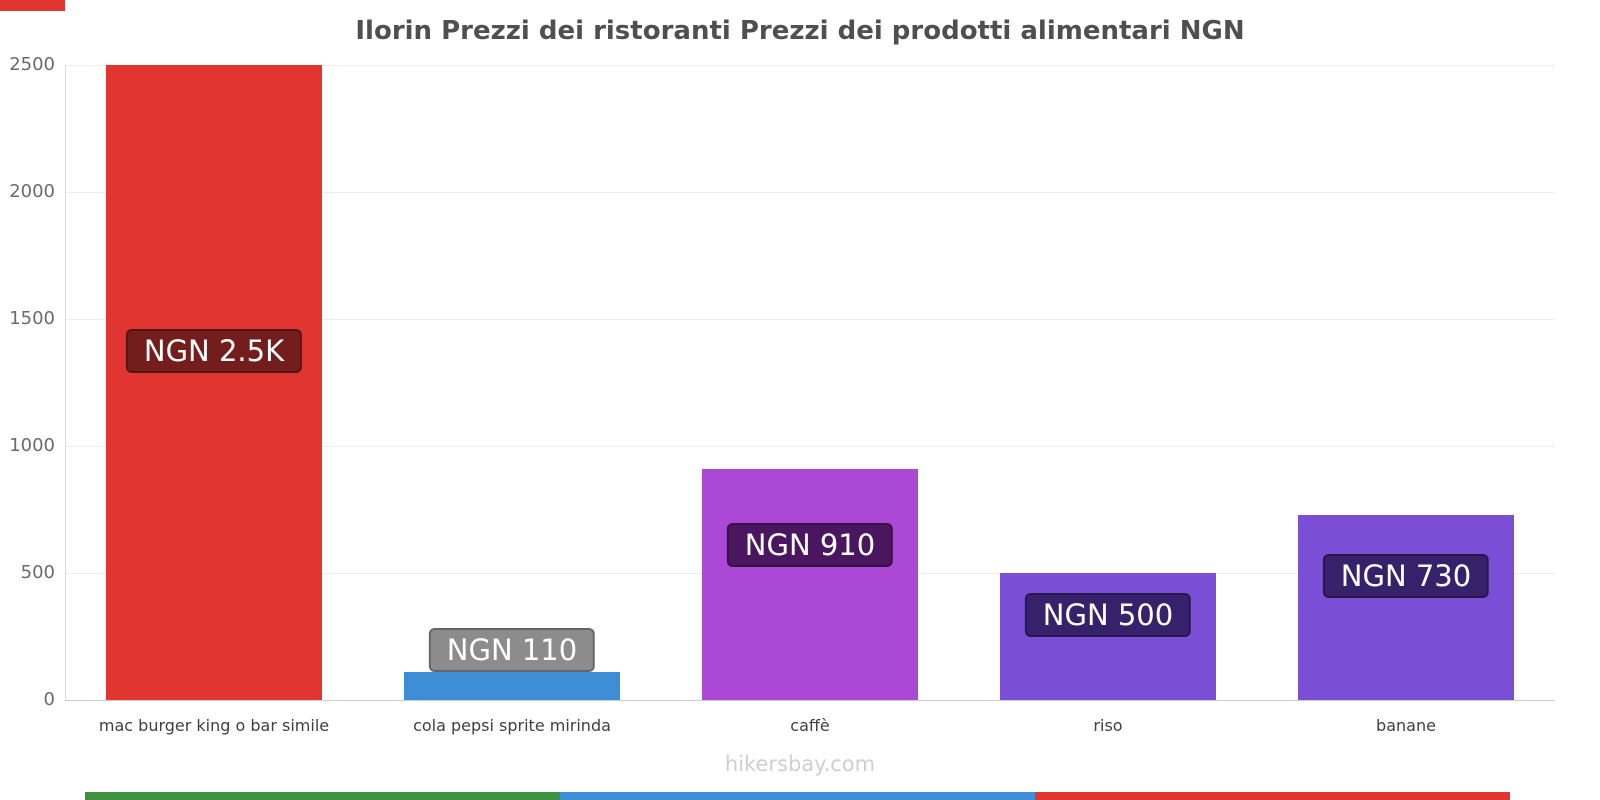 The height and width of the screenshot is (800, 1600). I want to click on y-tick-label: 0, so click(49, 699).